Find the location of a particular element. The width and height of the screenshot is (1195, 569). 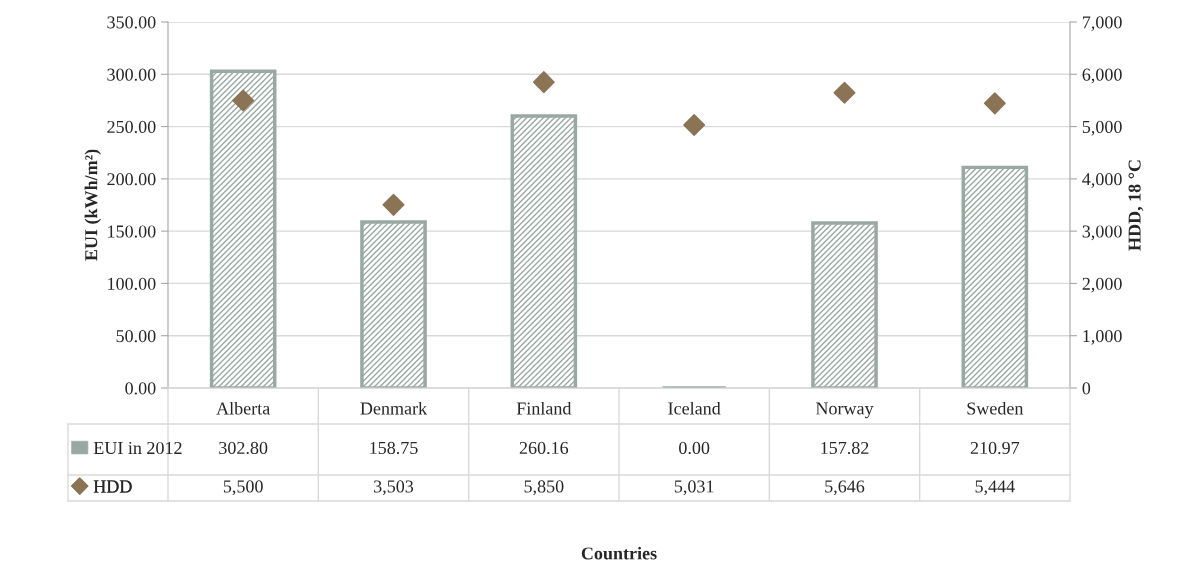

data-label: 5,850 is located at coordinates (544, 488).